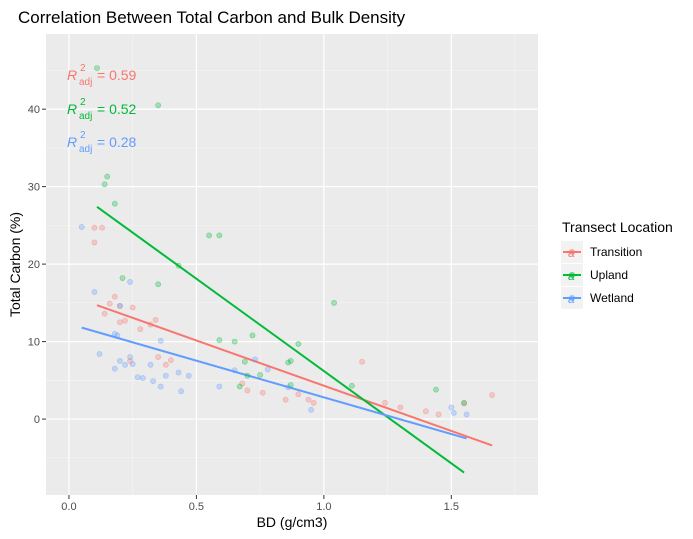 The height and width of the screenshot is (539, 693). What do you see at coordinates (117, 142) in the screenshot?
I see `r2-value: = 0.28` at bounding box center [117, 142].